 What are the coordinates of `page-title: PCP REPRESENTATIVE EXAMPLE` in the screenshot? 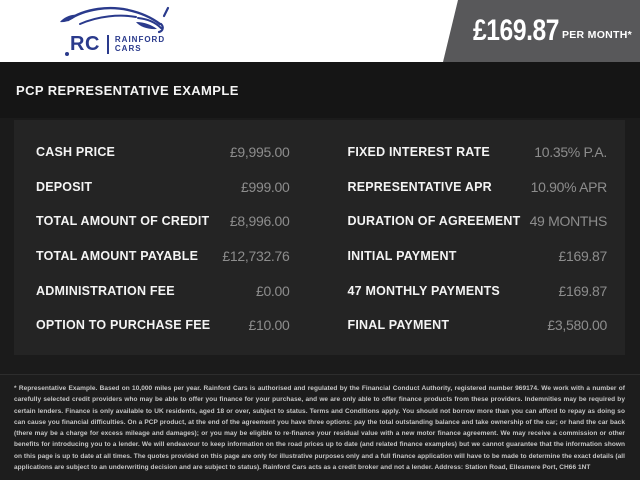 It's located at (127, 90).